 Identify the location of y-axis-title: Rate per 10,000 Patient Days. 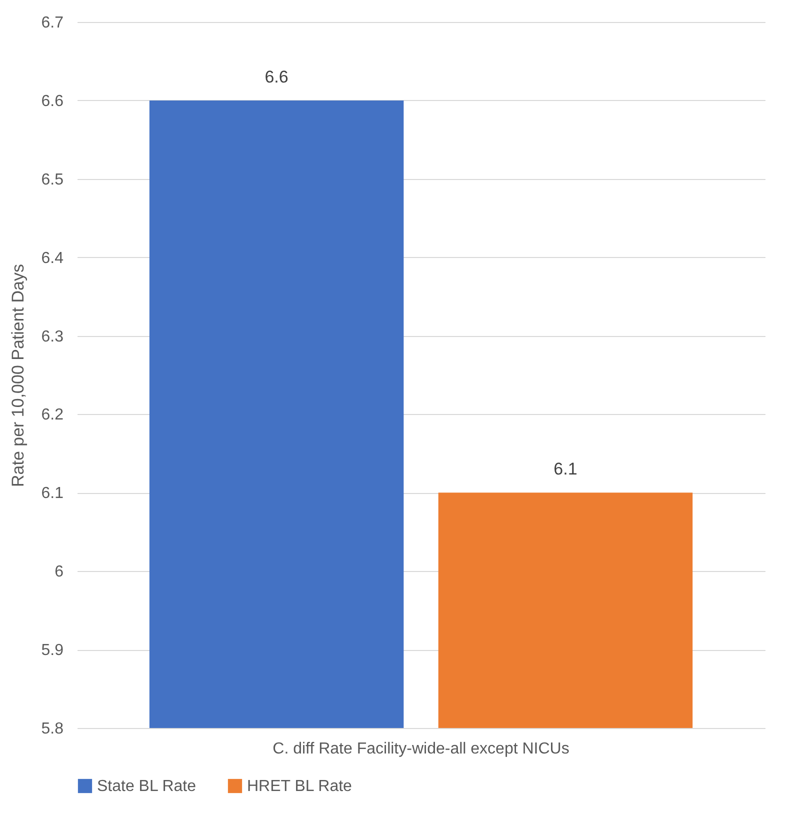
(18, 376).